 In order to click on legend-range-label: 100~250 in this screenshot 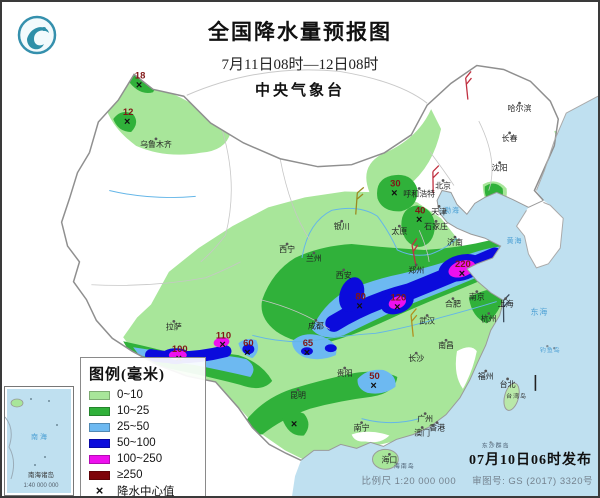, I will do `click(140, 459)`.